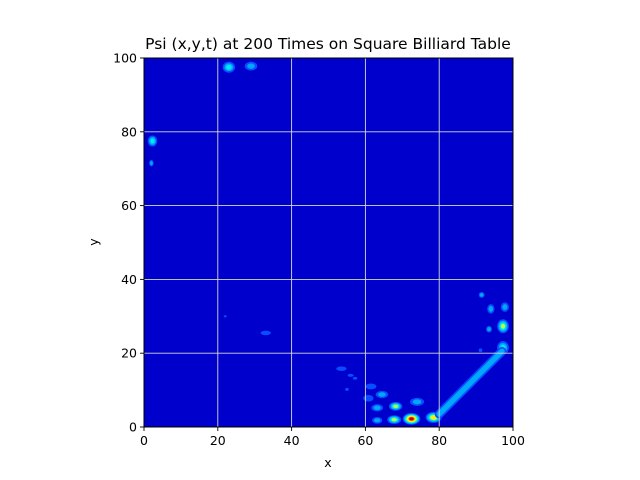  What do you see at coordinates (327, 462) in the screenshot?
I see `x-axis-label: x` at bounding box center [327, 462].